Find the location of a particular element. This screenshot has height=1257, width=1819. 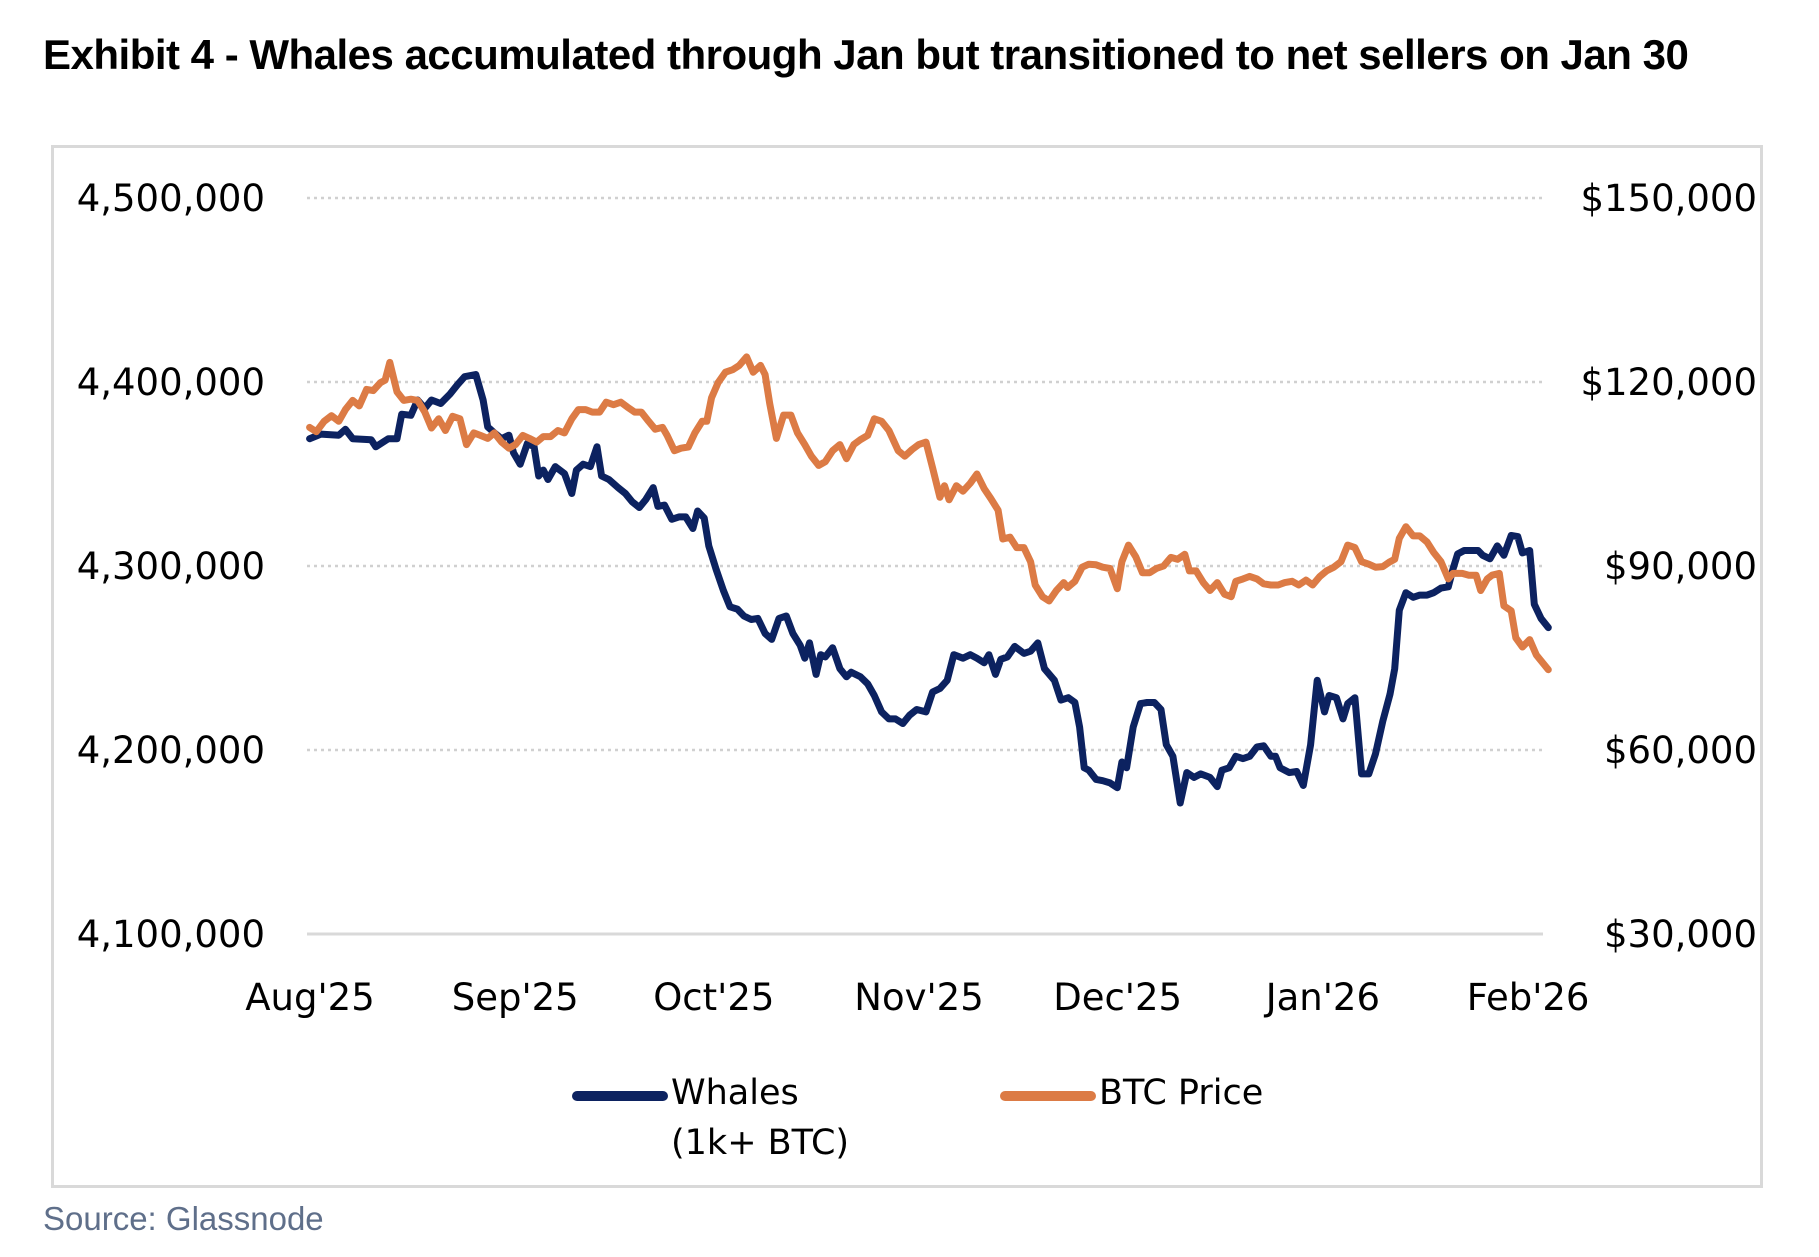

left-axis-tick-label: 4,400,000 is located at coordinates (171, 382).